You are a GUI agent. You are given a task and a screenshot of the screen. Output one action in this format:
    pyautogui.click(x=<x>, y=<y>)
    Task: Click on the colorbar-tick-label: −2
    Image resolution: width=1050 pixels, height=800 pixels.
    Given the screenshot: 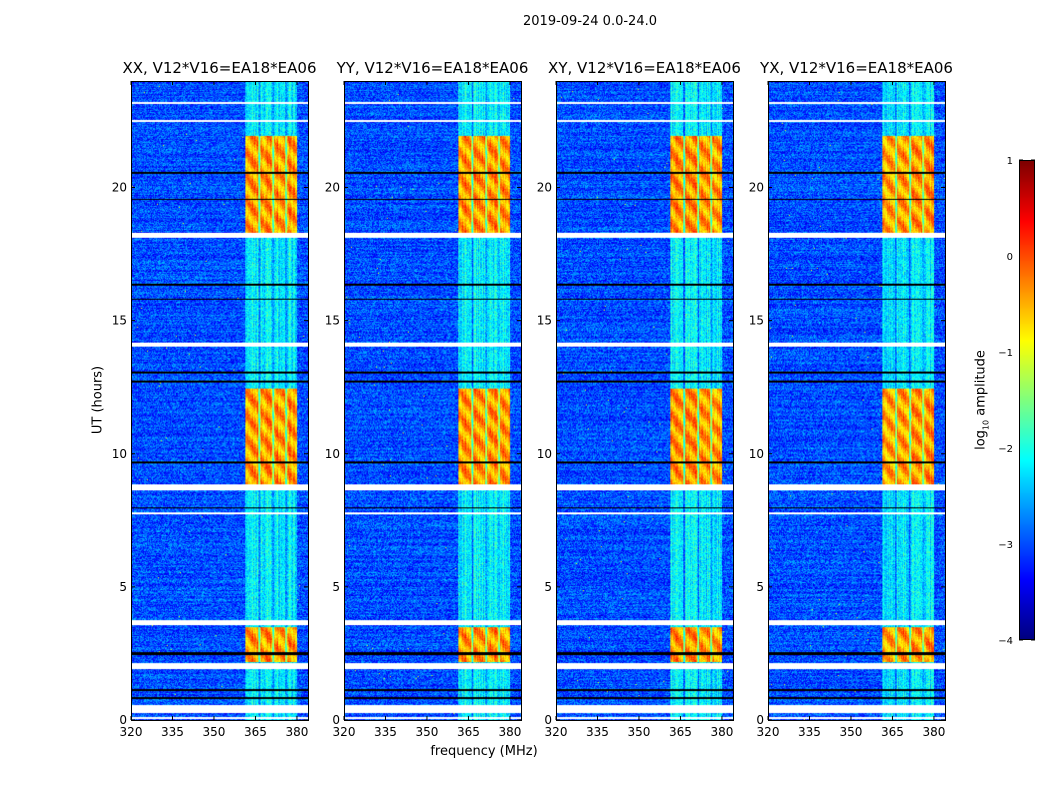 What is the action you would take?
    pyautogui.click(x=1005, y=449)
    